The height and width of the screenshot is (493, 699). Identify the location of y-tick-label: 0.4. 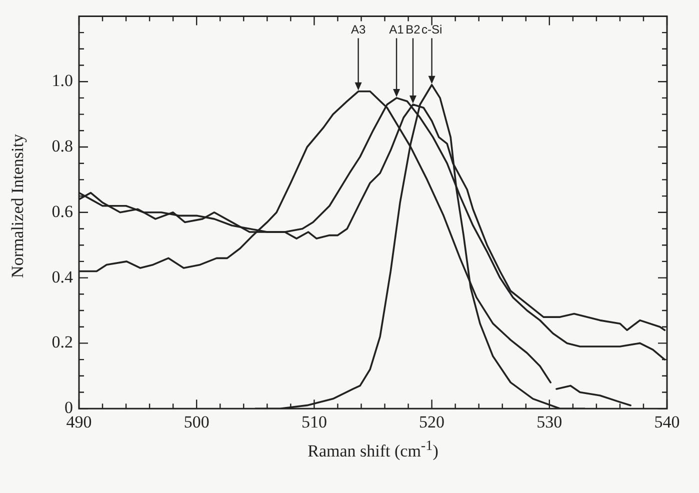
(63, 276).